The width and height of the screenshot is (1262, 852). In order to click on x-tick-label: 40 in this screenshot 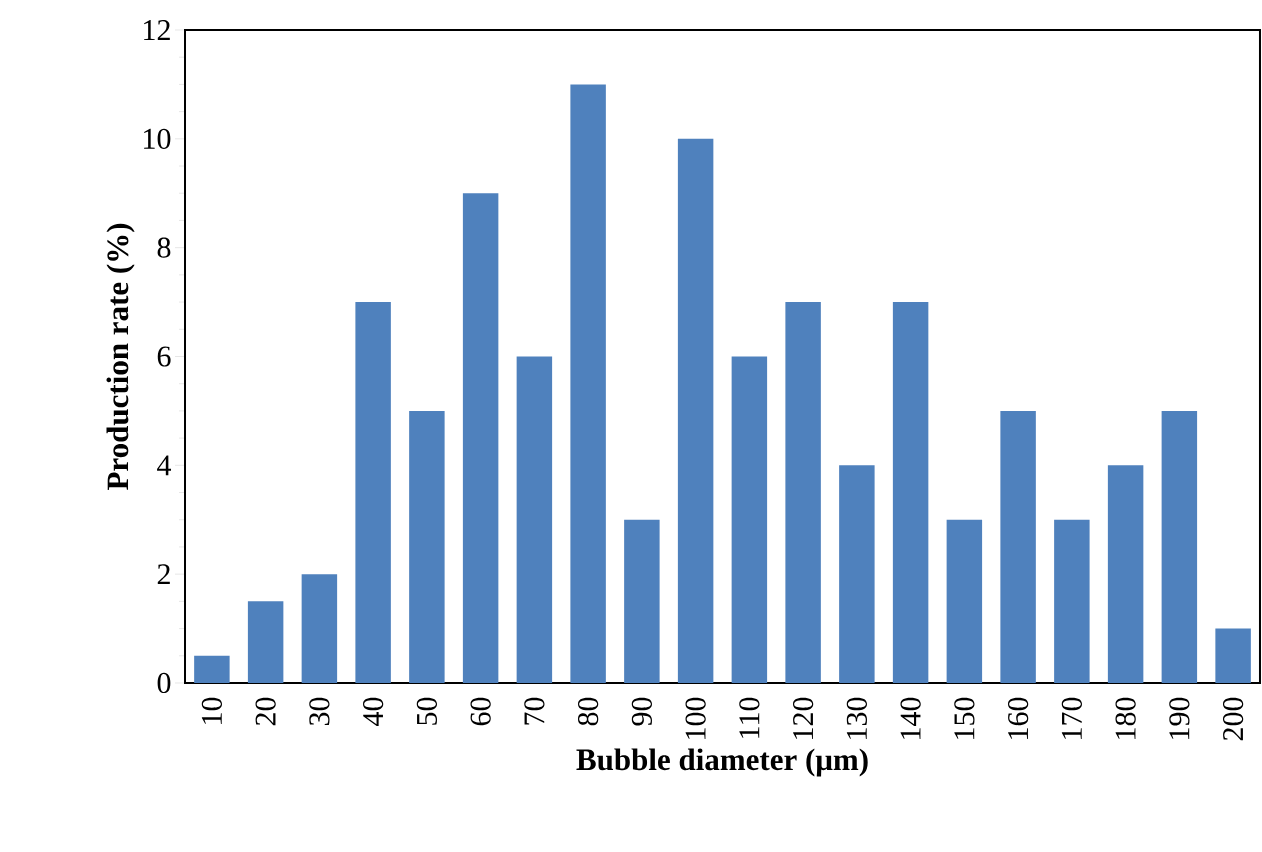, I will do `click(373, 711)`.